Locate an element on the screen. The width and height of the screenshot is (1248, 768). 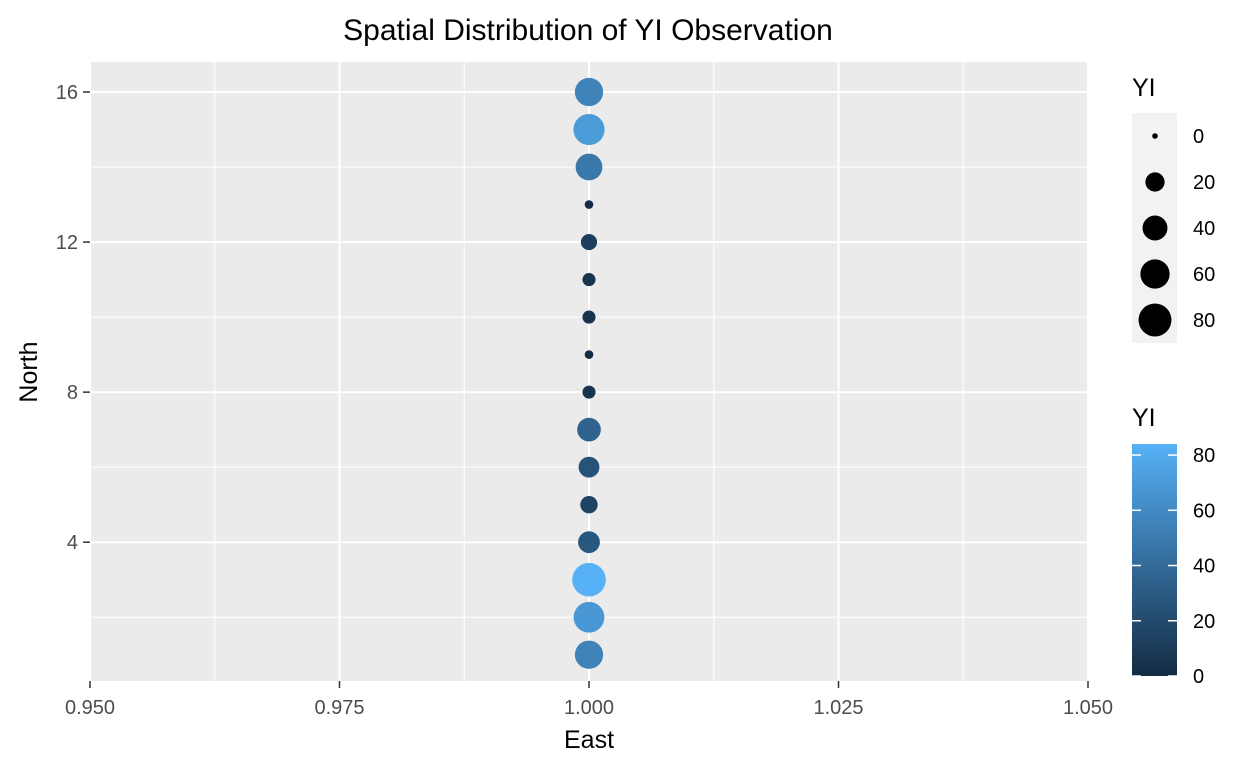
size-legend: YI 0 20 40 60 80 is located at coordinates (1173, 208).